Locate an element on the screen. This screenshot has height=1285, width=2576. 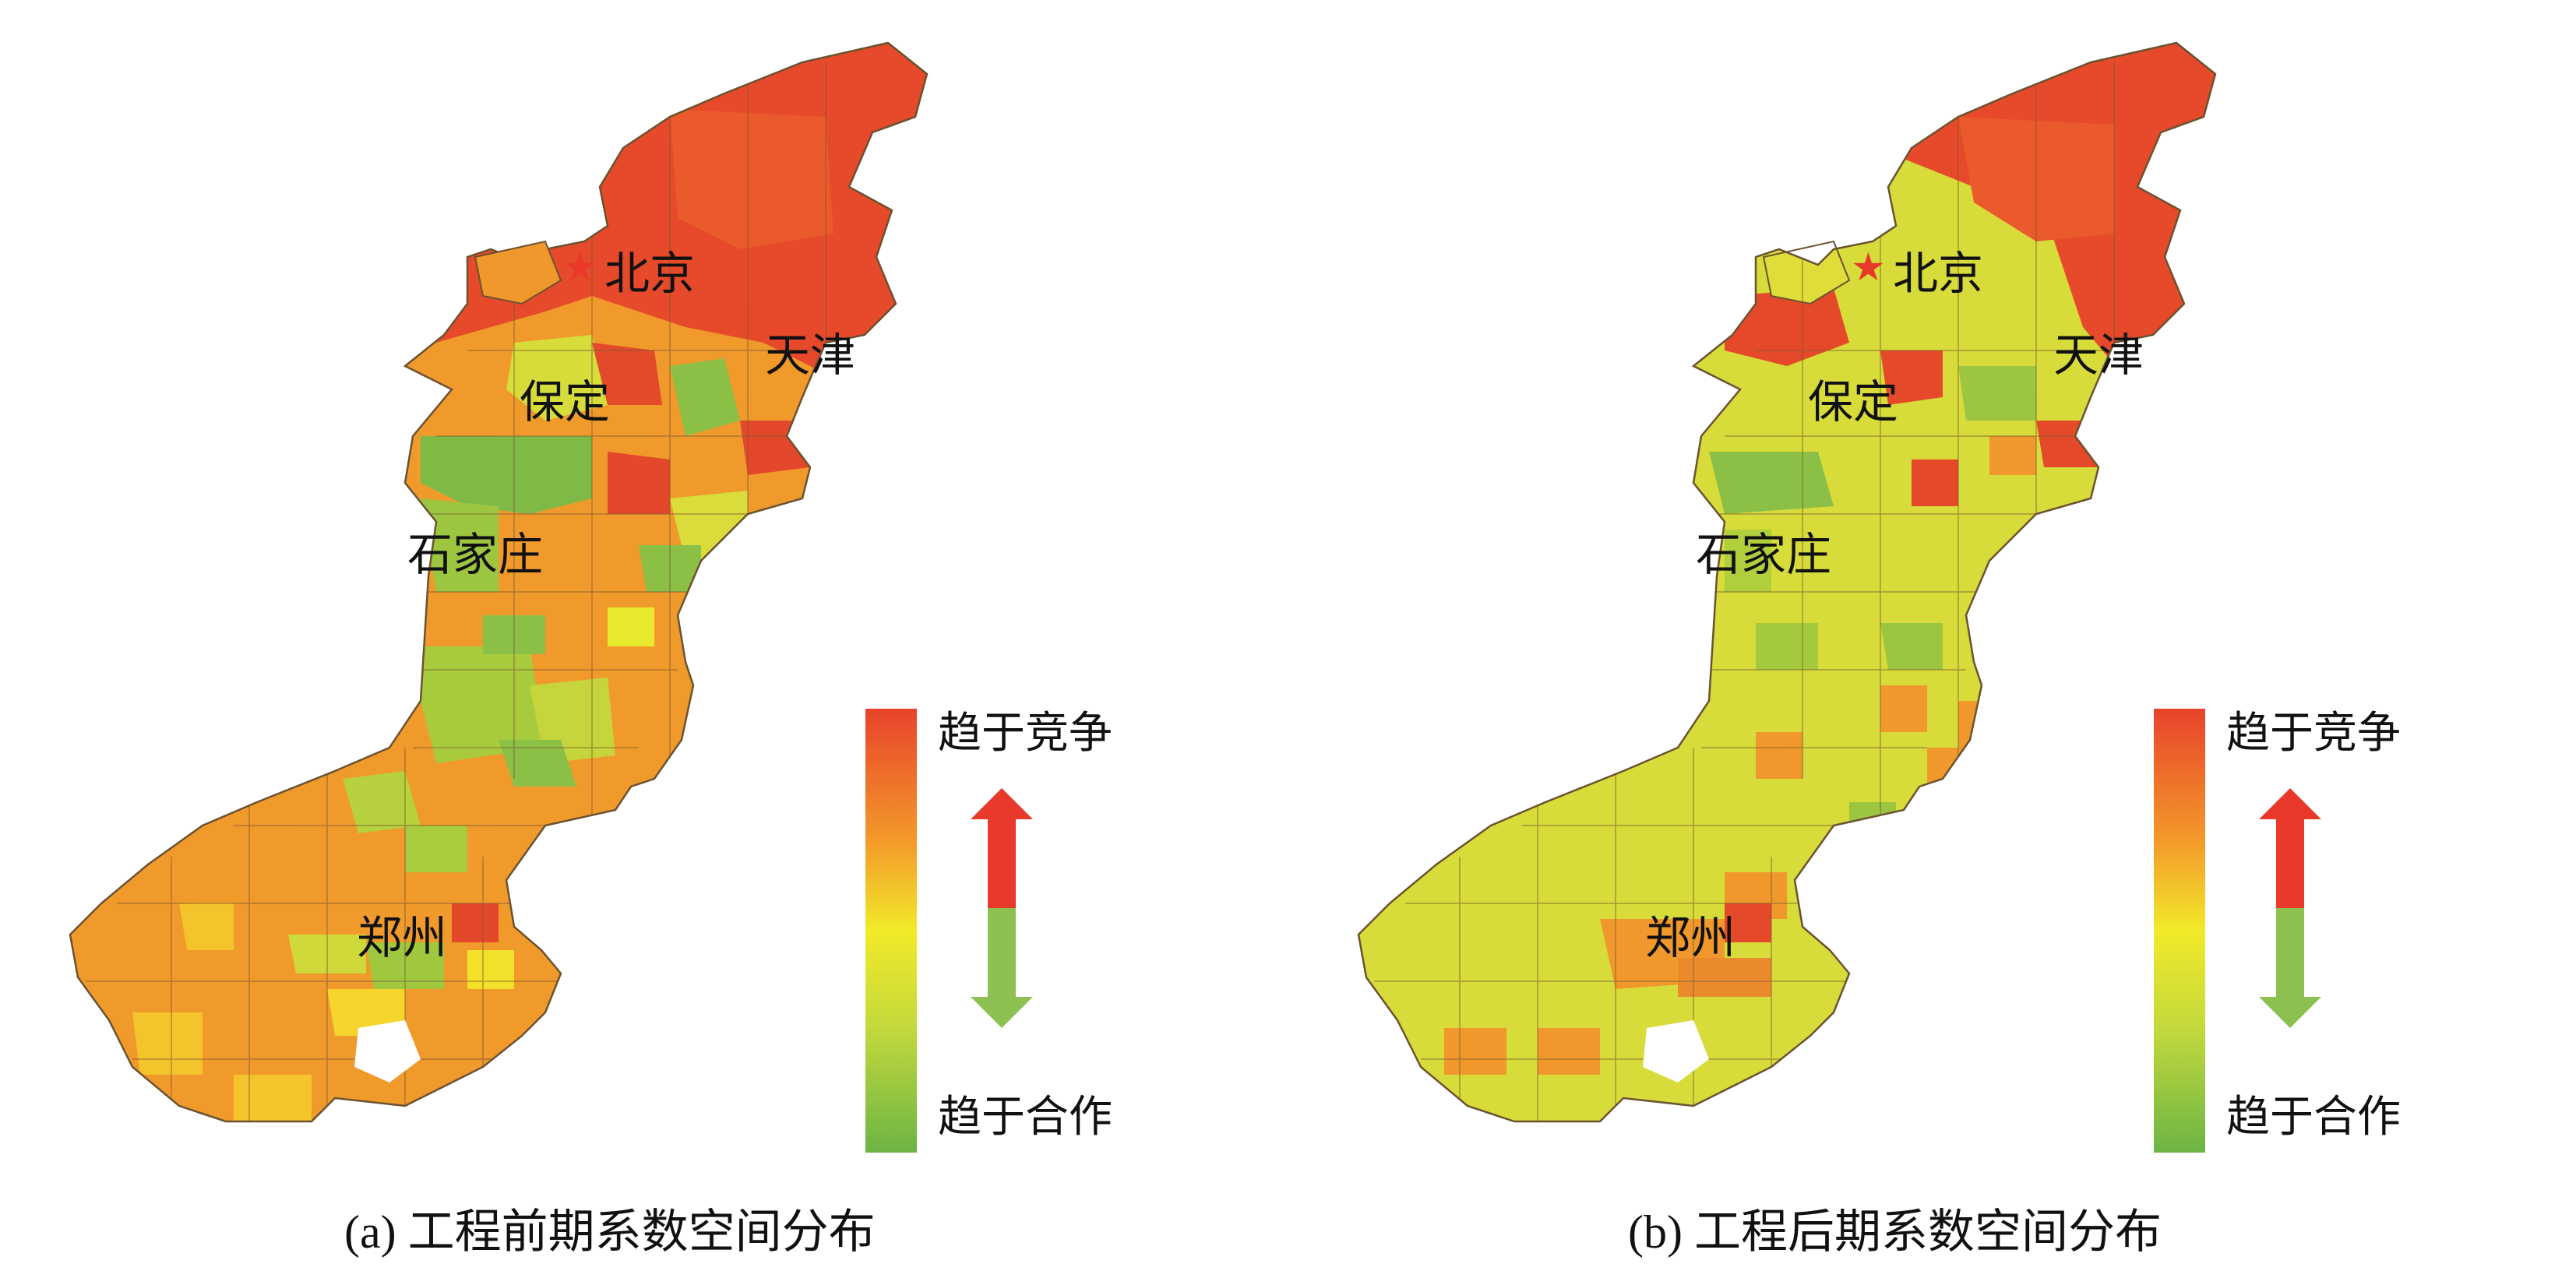
caption-b: (b) 工程后期系数空间分布 is located at coordinates (1895, 1232).